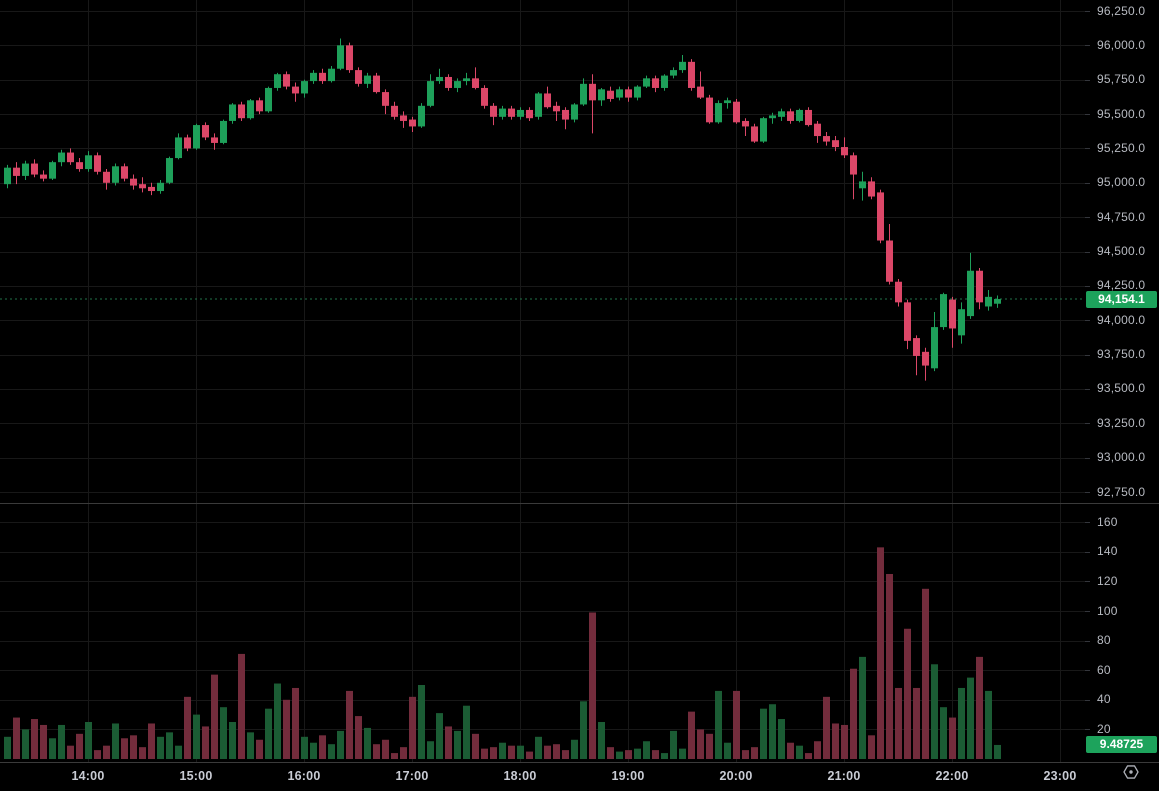 Image resolution: width=1159 pixels, height=791 pixels. I want to click on price-tick-label: 92,750.0, so click(1121, 491).